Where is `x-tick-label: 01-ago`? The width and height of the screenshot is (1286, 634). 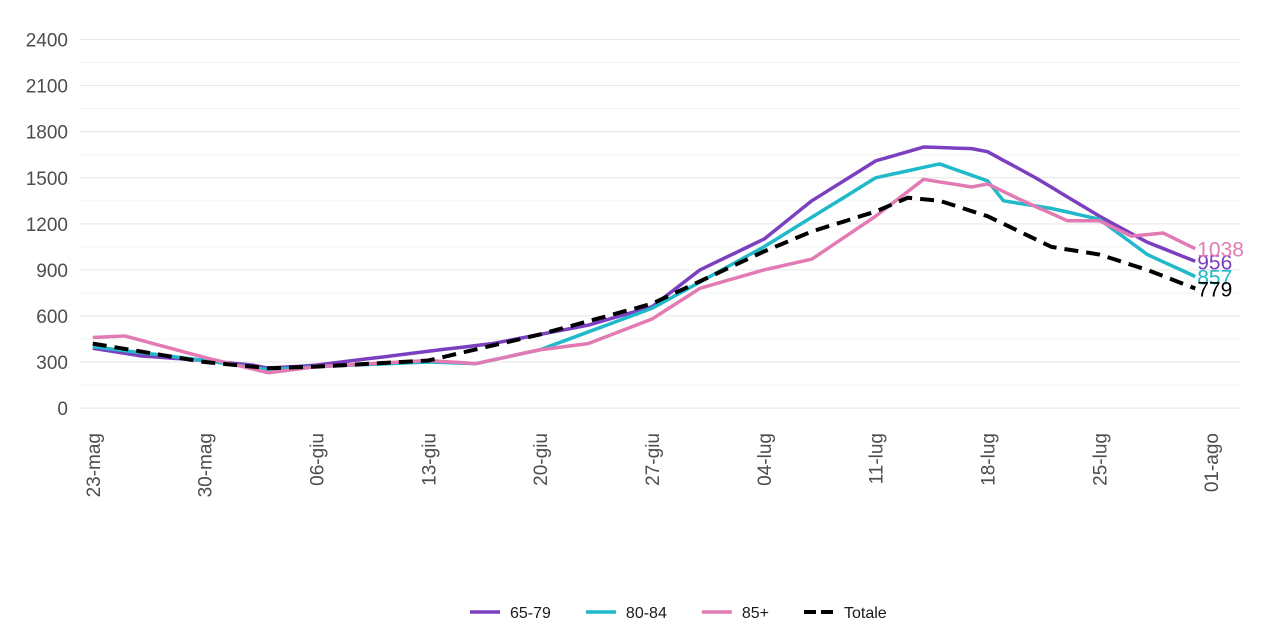 x-tick-label: 01-ago is located at coordinates (1212, 462).